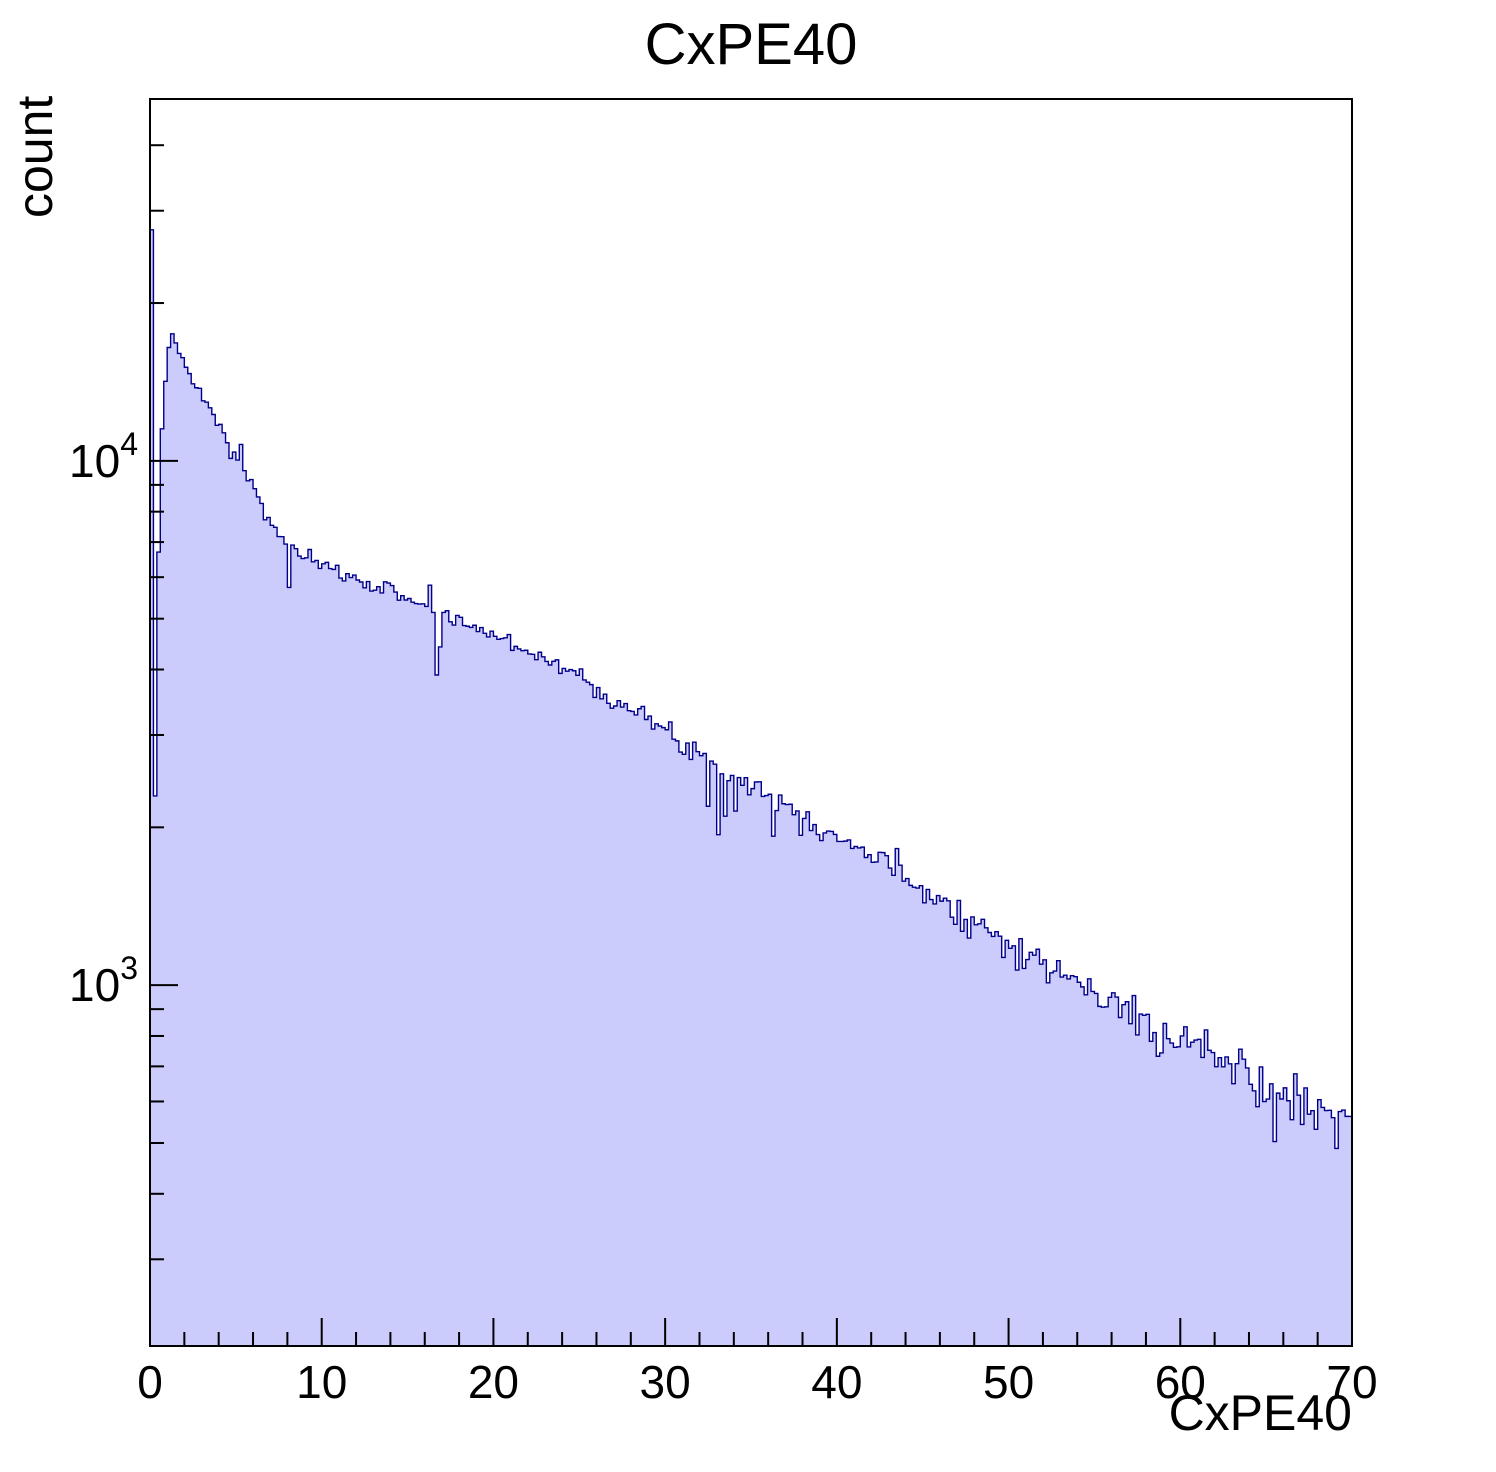  Describe the element at coordinates (103, 980) in the screenshot. I see `y-tick-label: 10³` at that location.